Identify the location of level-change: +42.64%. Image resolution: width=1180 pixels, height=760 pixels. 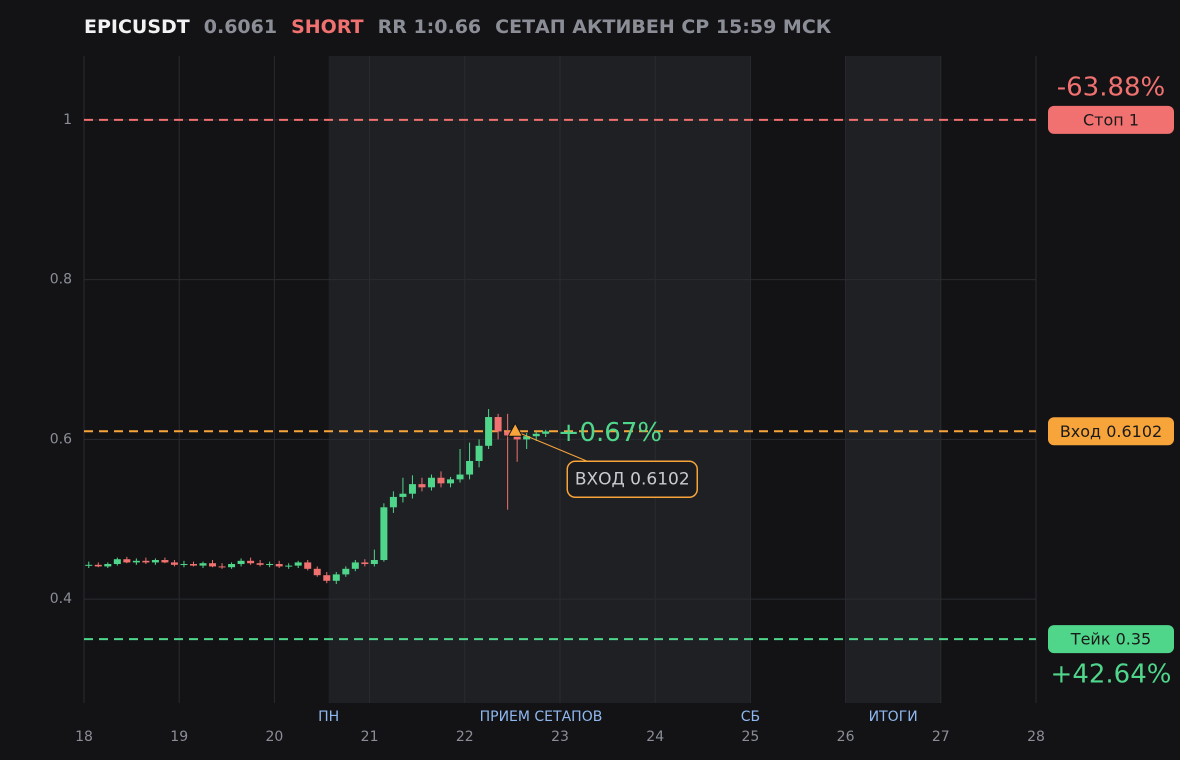
(1111, 675).